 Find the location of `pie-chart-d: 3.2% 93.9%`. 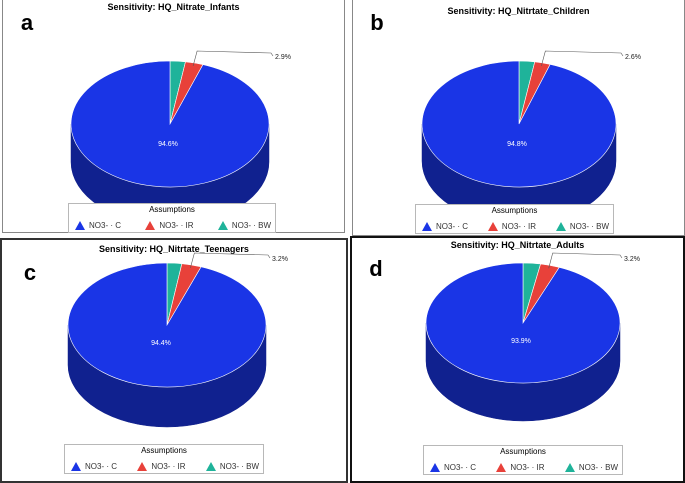

pie-chart-d: 3.2% 93.9% is located at coordinates (532, 337).